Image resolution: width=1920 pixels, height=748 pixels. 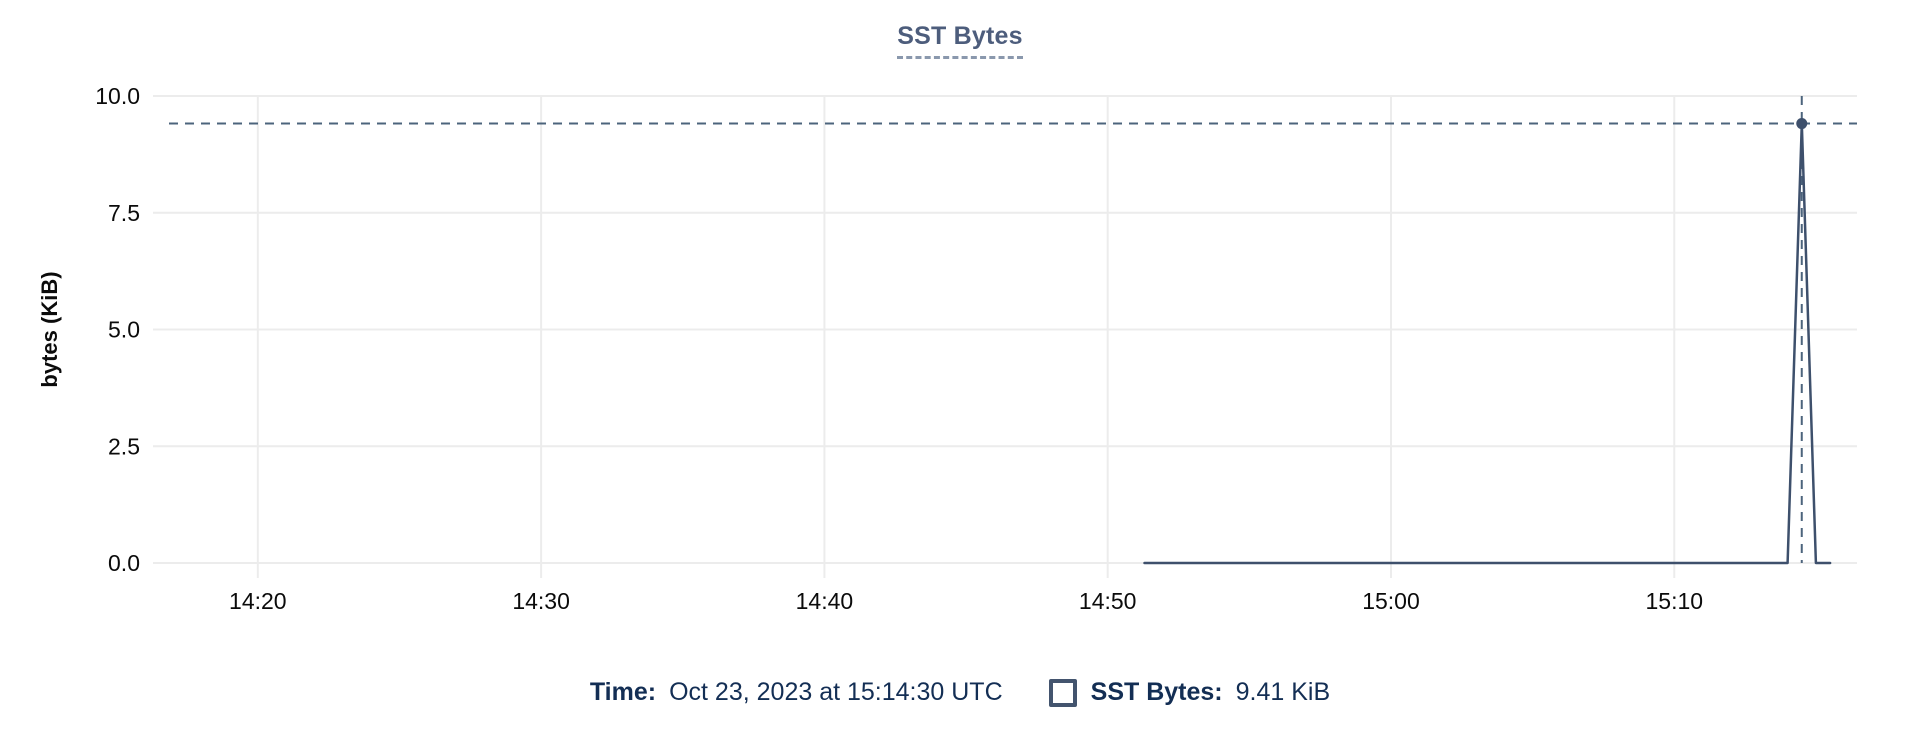 What do you see at coordinates (124, 213) in the screenshot?
I see `y-tick-label: 7.5` at bounding box center [124, 213].